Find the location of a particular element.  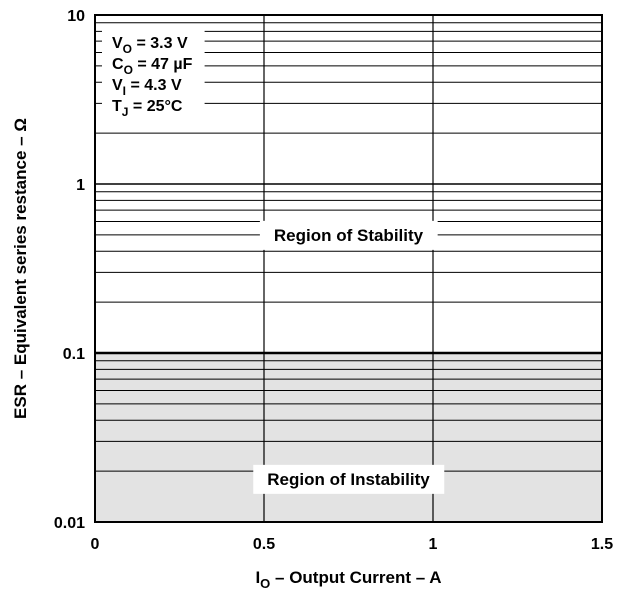

y-tick-label: 1 is located at coordinates (80, 185).